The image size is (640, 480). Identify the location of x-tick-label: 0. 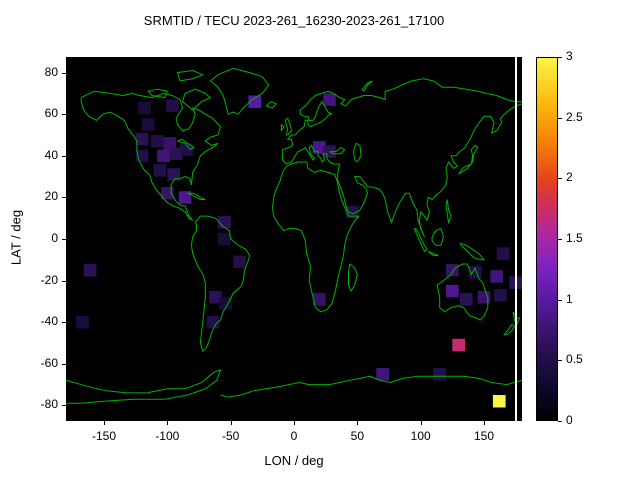
(294, 436).